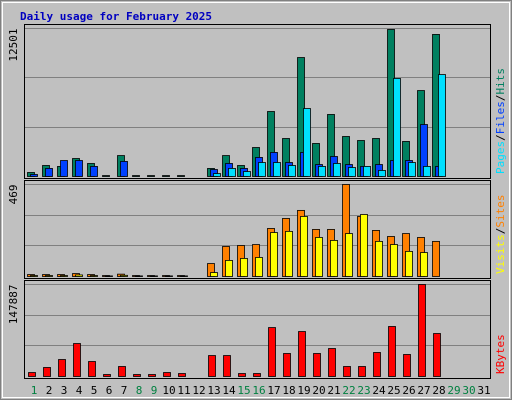 The height and width of the screenshot is (400, 512). I want to click on legend-label: Visits, so click(500, 254).